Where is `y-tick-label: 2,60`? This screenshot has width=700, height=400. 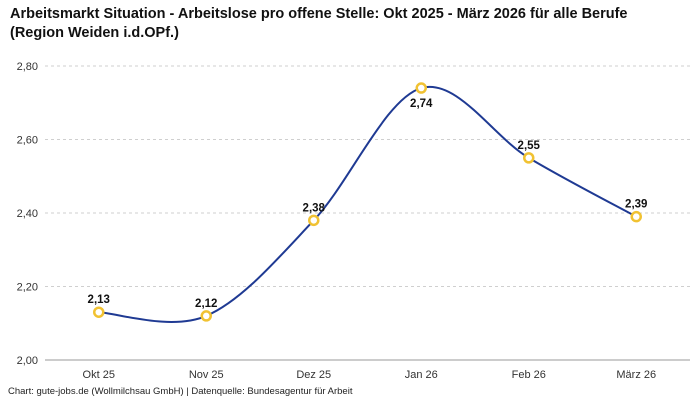
y-tick-label: 2,60 is located at coordinates (27, 141).